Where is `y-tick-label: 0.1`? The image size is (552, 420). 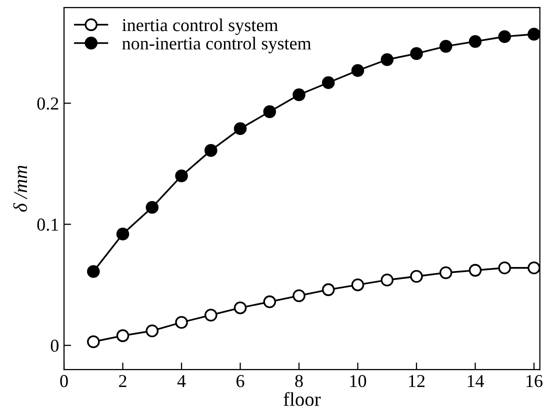
y-tick-label: 0.1 is located at coordinates (47, 224).